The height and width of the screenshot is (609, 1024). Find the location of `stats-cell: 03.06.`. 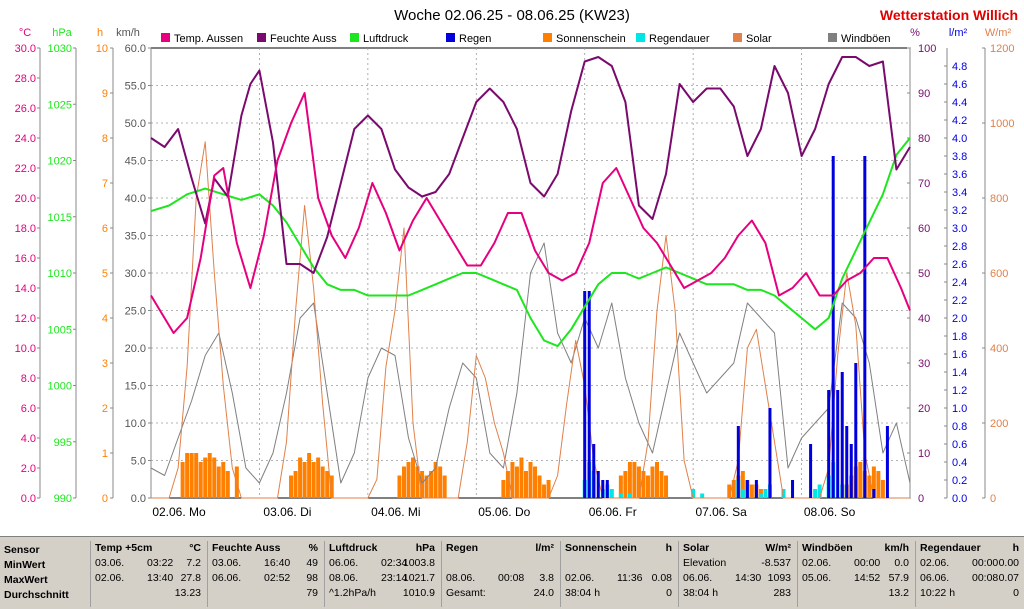

stats-cell: 03.06. is located at coordinates (110, 563).